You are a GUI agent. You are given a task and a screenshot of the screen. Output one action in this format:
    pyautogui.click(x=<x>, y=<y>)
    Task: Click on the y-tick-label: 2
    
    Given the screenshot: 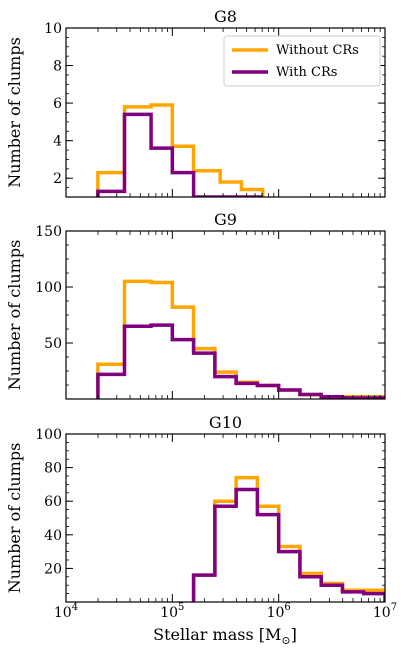 What is the action you would take?
    pyautogui.click(x=57, y=179)
    